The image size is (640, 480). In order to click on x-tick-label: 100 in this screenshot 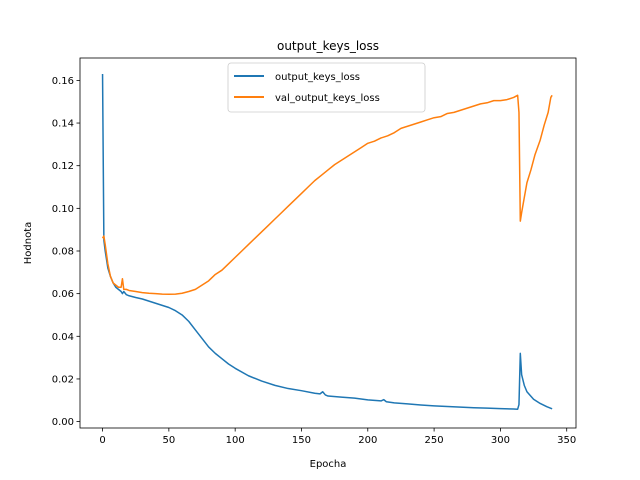, I will do `click(235, 440)`.